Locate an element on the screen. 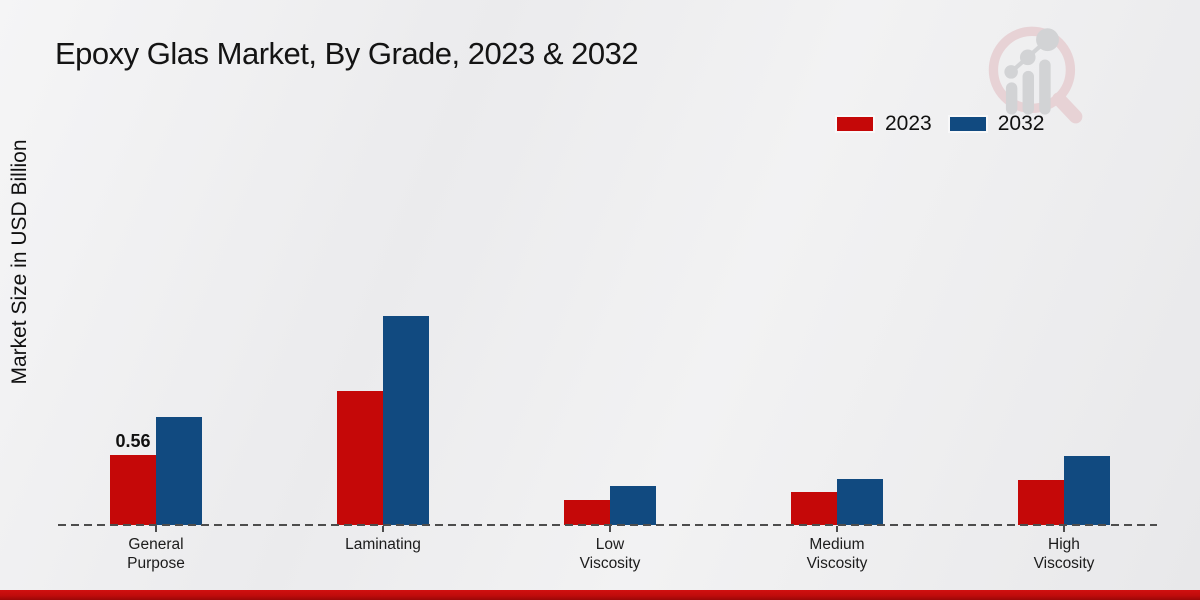 The image size is (1200, 600). bar-2023-medium-viscosity is located at coordinates (814, 508).